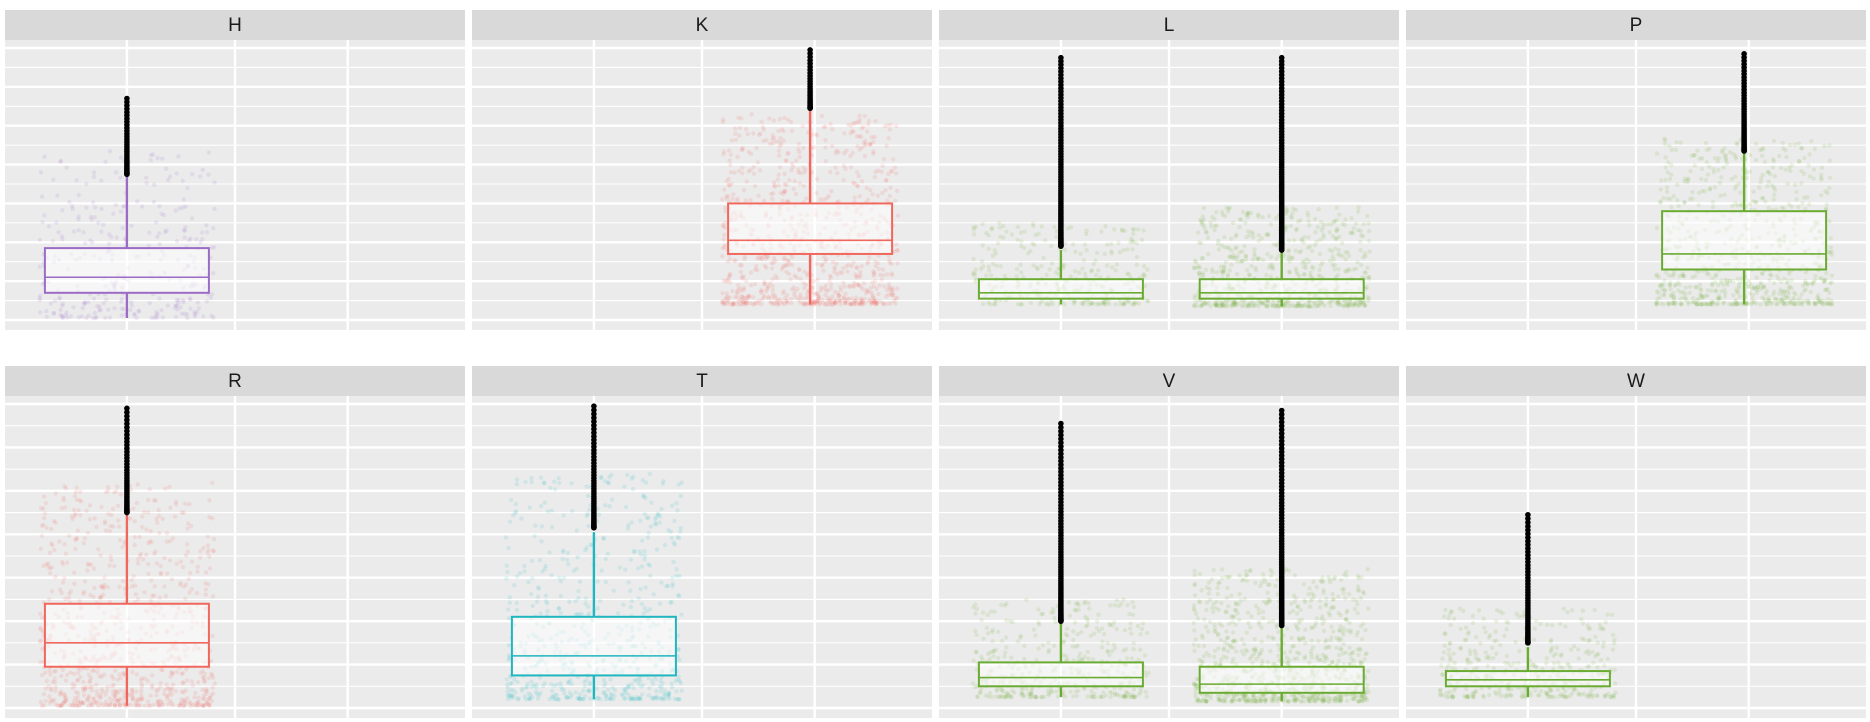 This screenshot has height=722, width=1870. I want to click on facet-strip-label: V, so click(1169, 381).